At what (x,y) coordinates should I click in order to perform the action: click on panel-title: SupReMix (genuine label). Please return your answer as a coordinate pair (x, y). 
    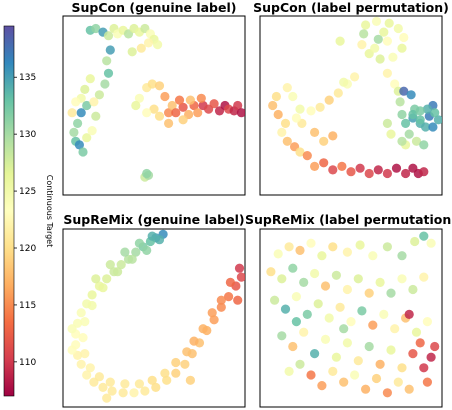
    Looking at the image, I should click on (153, 219).